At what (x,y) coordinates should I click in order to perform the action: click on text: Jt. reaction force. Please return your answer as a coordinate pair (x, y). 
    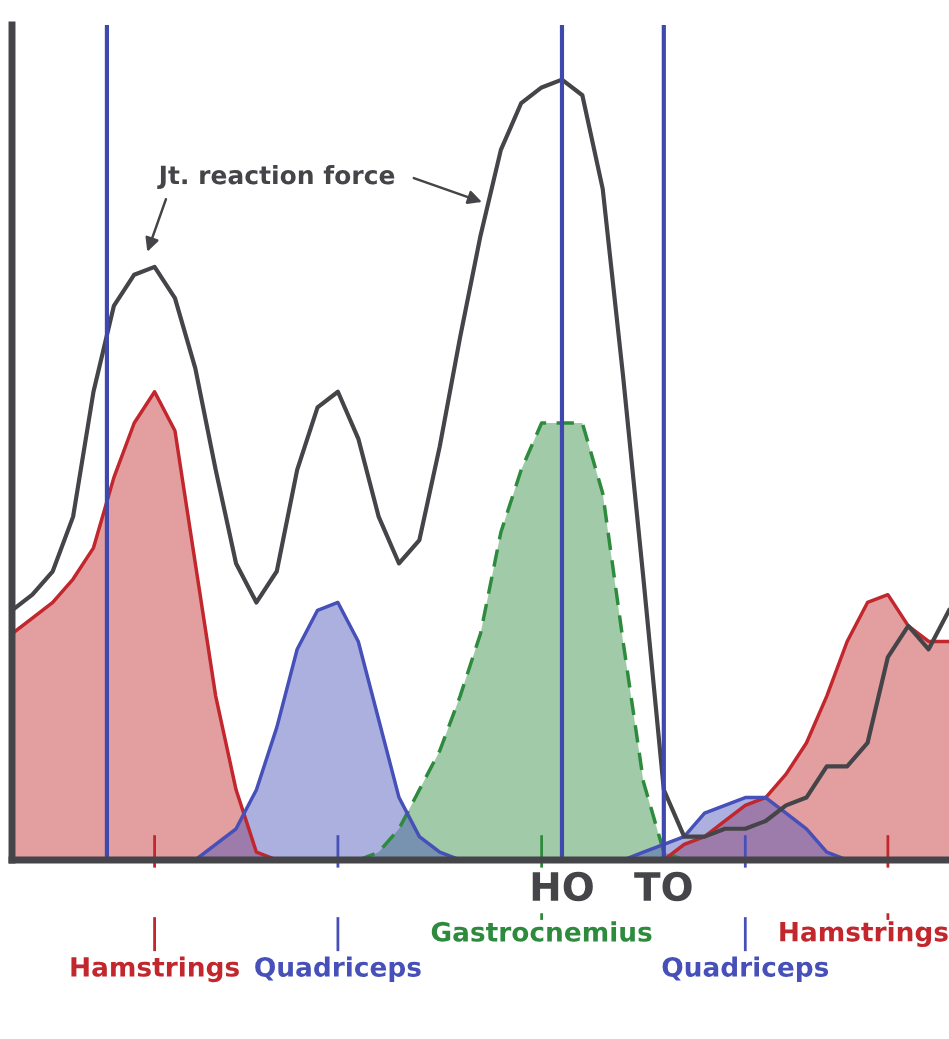
    Looking at the image, I should click on (276, 177).